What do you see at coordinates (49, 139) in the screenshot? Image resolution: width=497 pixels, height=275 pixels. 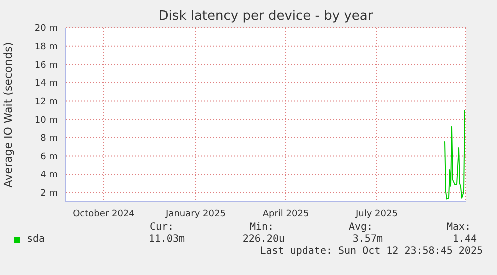 I see `y-tick-label: 8 m` at bounding box center [49, 139].